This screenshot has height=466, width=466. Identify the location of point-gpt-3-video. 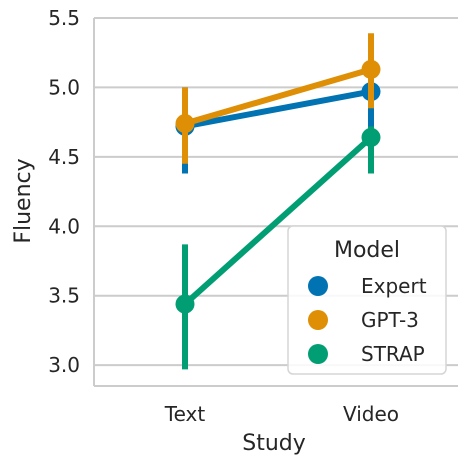
(371, 69).